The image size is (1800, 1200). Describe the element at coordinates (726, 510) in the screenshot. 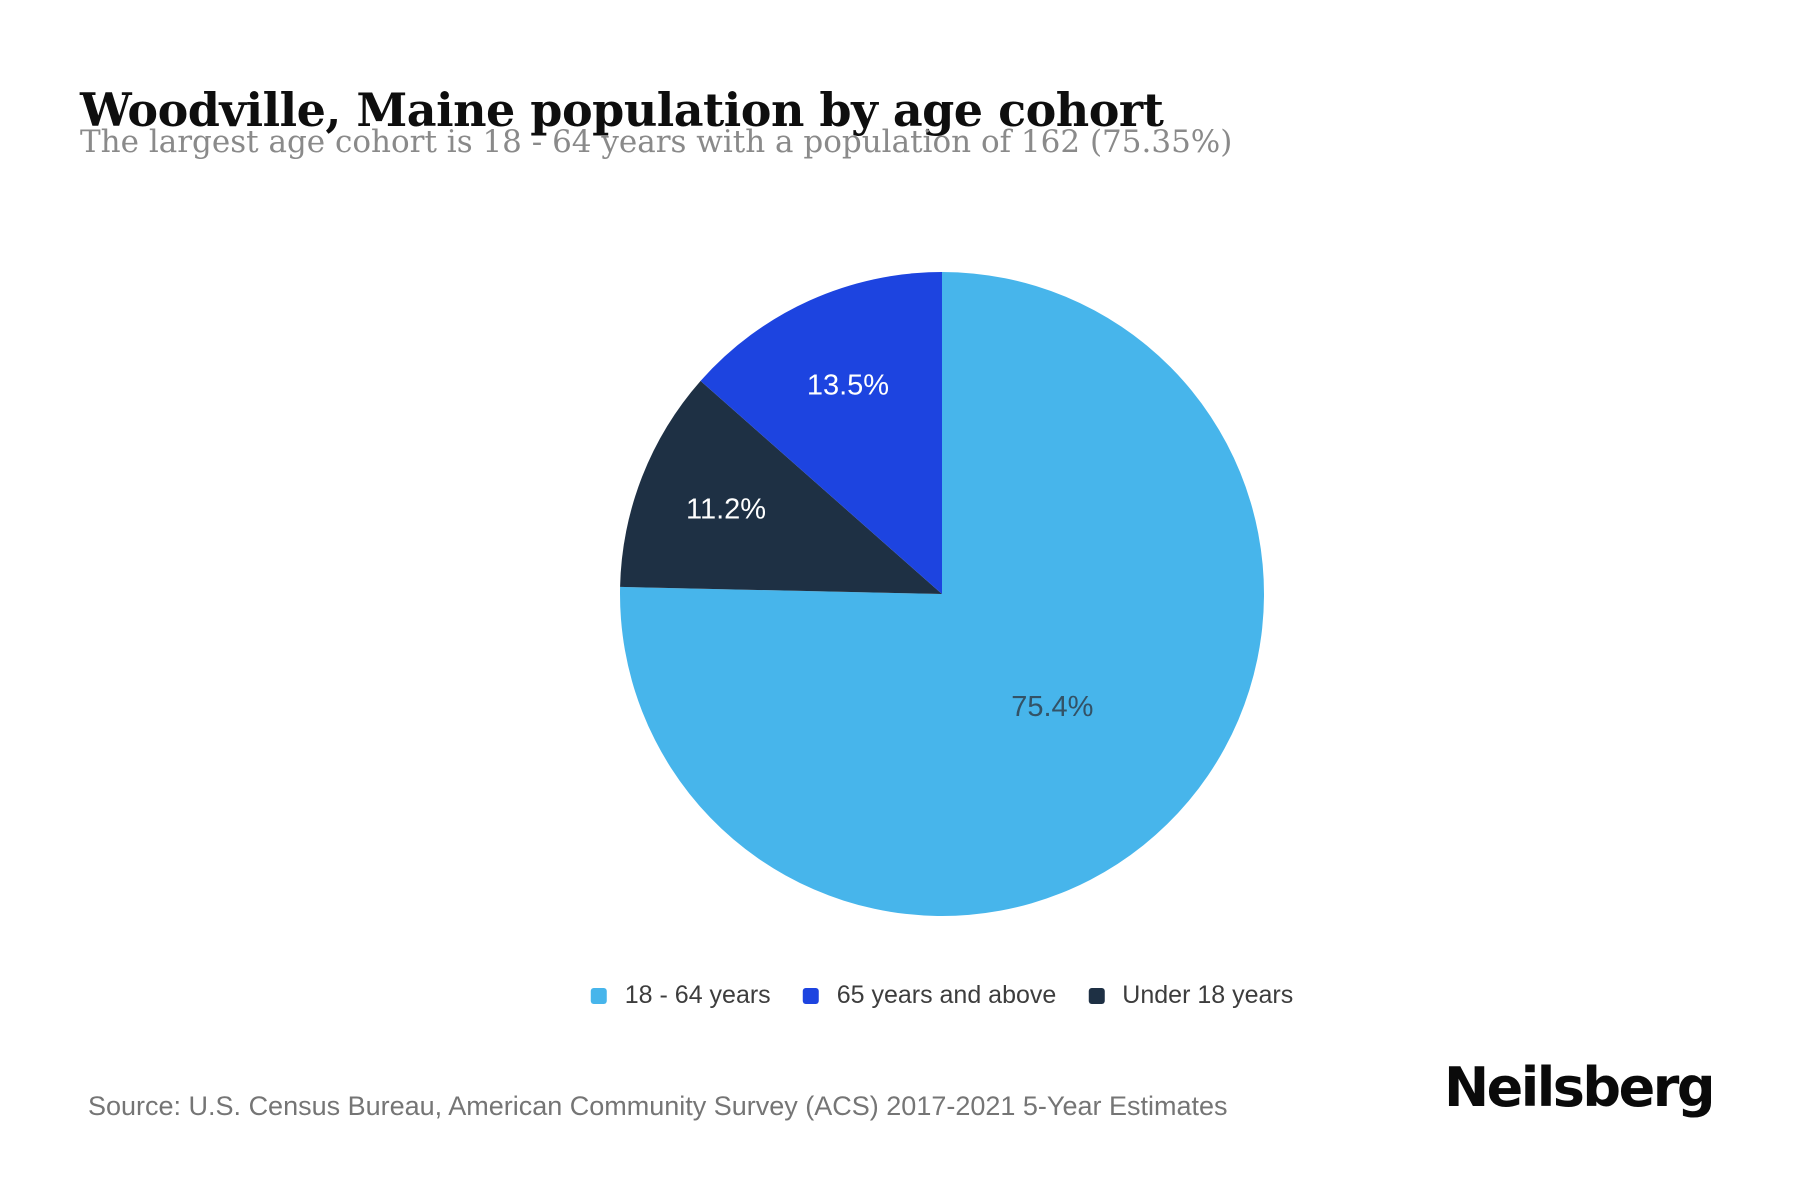

I see `pie-slice-percentage-label: 11.2%` at that location.